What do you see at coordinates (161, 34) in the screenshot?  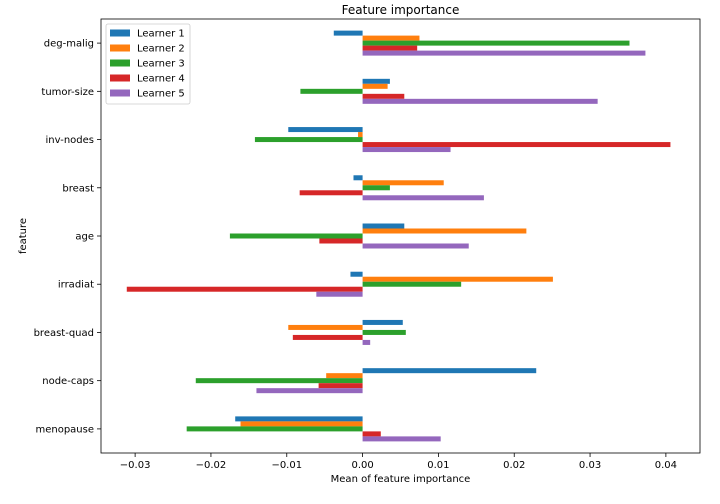 I see `legend-label-learner-1: Learner 1` at bounding box center [161, 34].